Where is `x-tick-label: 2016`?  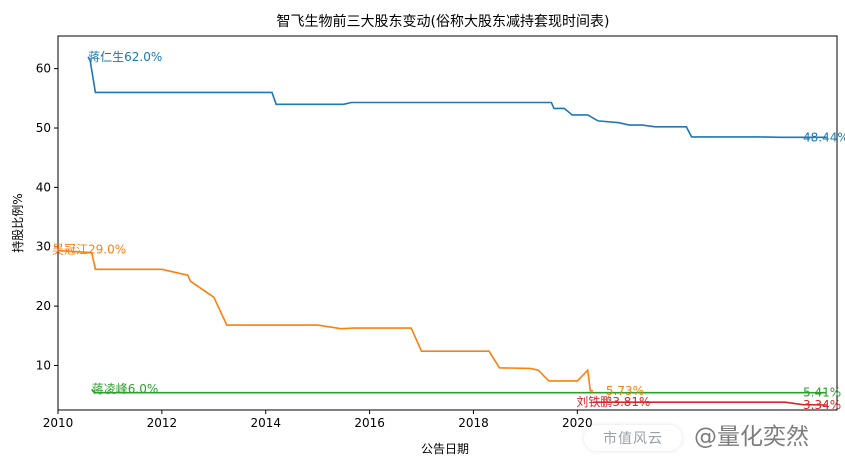 x-tick-label: 2016 is located at coordinates (369, 423).